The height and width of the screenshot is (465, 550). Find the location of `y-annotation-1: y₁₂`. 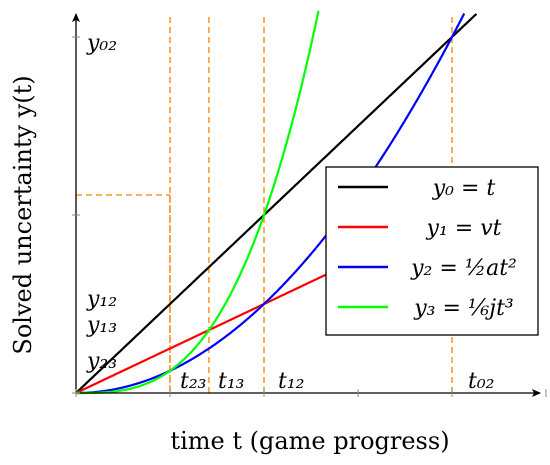

y-annotation-1: y₁₂ is located at coordinates (101, 299).